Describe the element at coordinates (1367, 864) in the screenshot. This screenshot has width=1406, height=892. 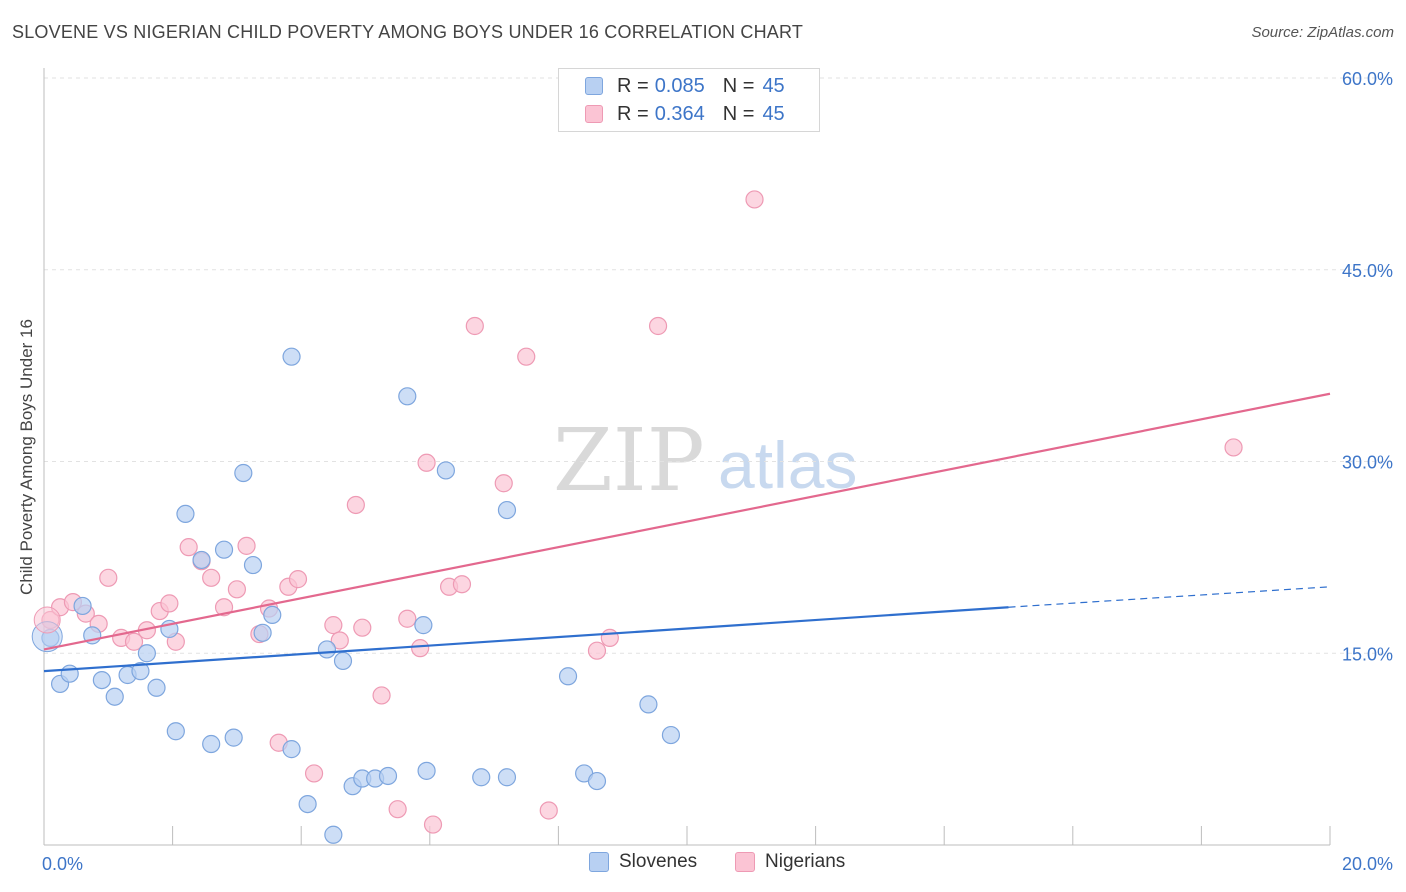
I see `x-tick-label-max: 20.0%` at that location.